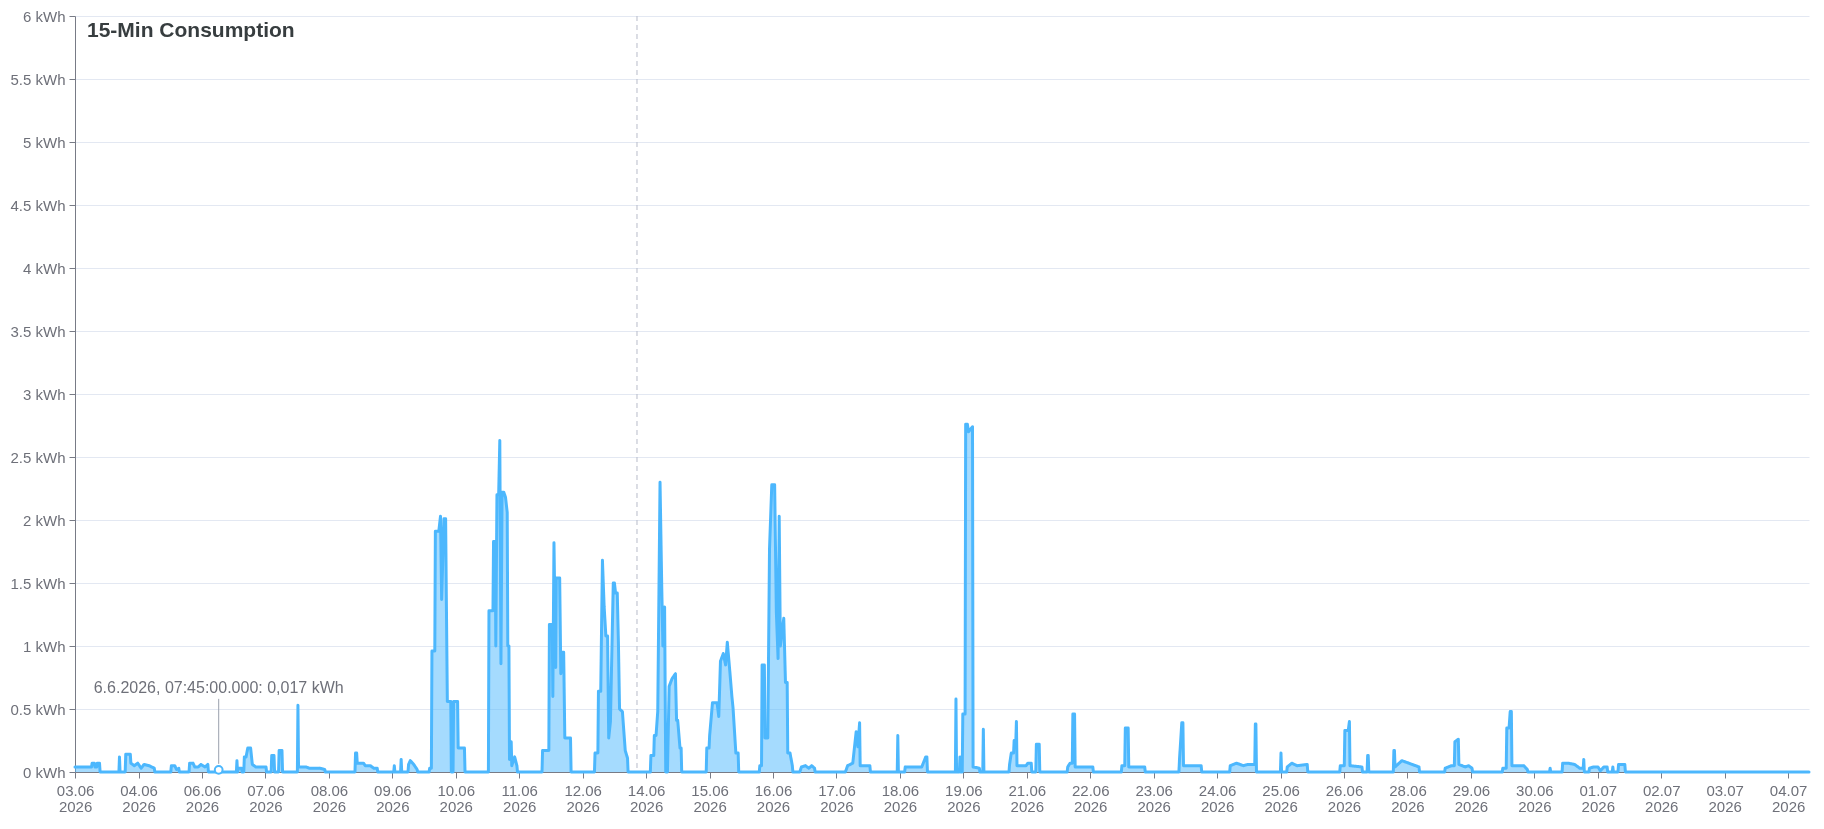  Describe the element at coordinates (837, 798) in the screenshot. I see `x-tick-label: 17.06 2026` at that location.